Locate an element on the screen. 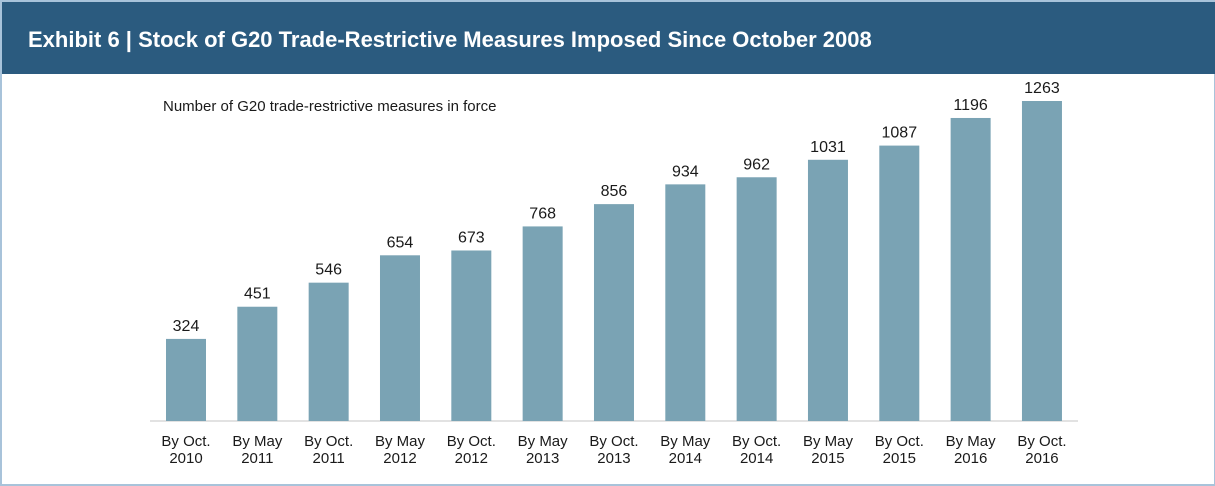  value-label: 1031 is located at coordinates (828, 147).